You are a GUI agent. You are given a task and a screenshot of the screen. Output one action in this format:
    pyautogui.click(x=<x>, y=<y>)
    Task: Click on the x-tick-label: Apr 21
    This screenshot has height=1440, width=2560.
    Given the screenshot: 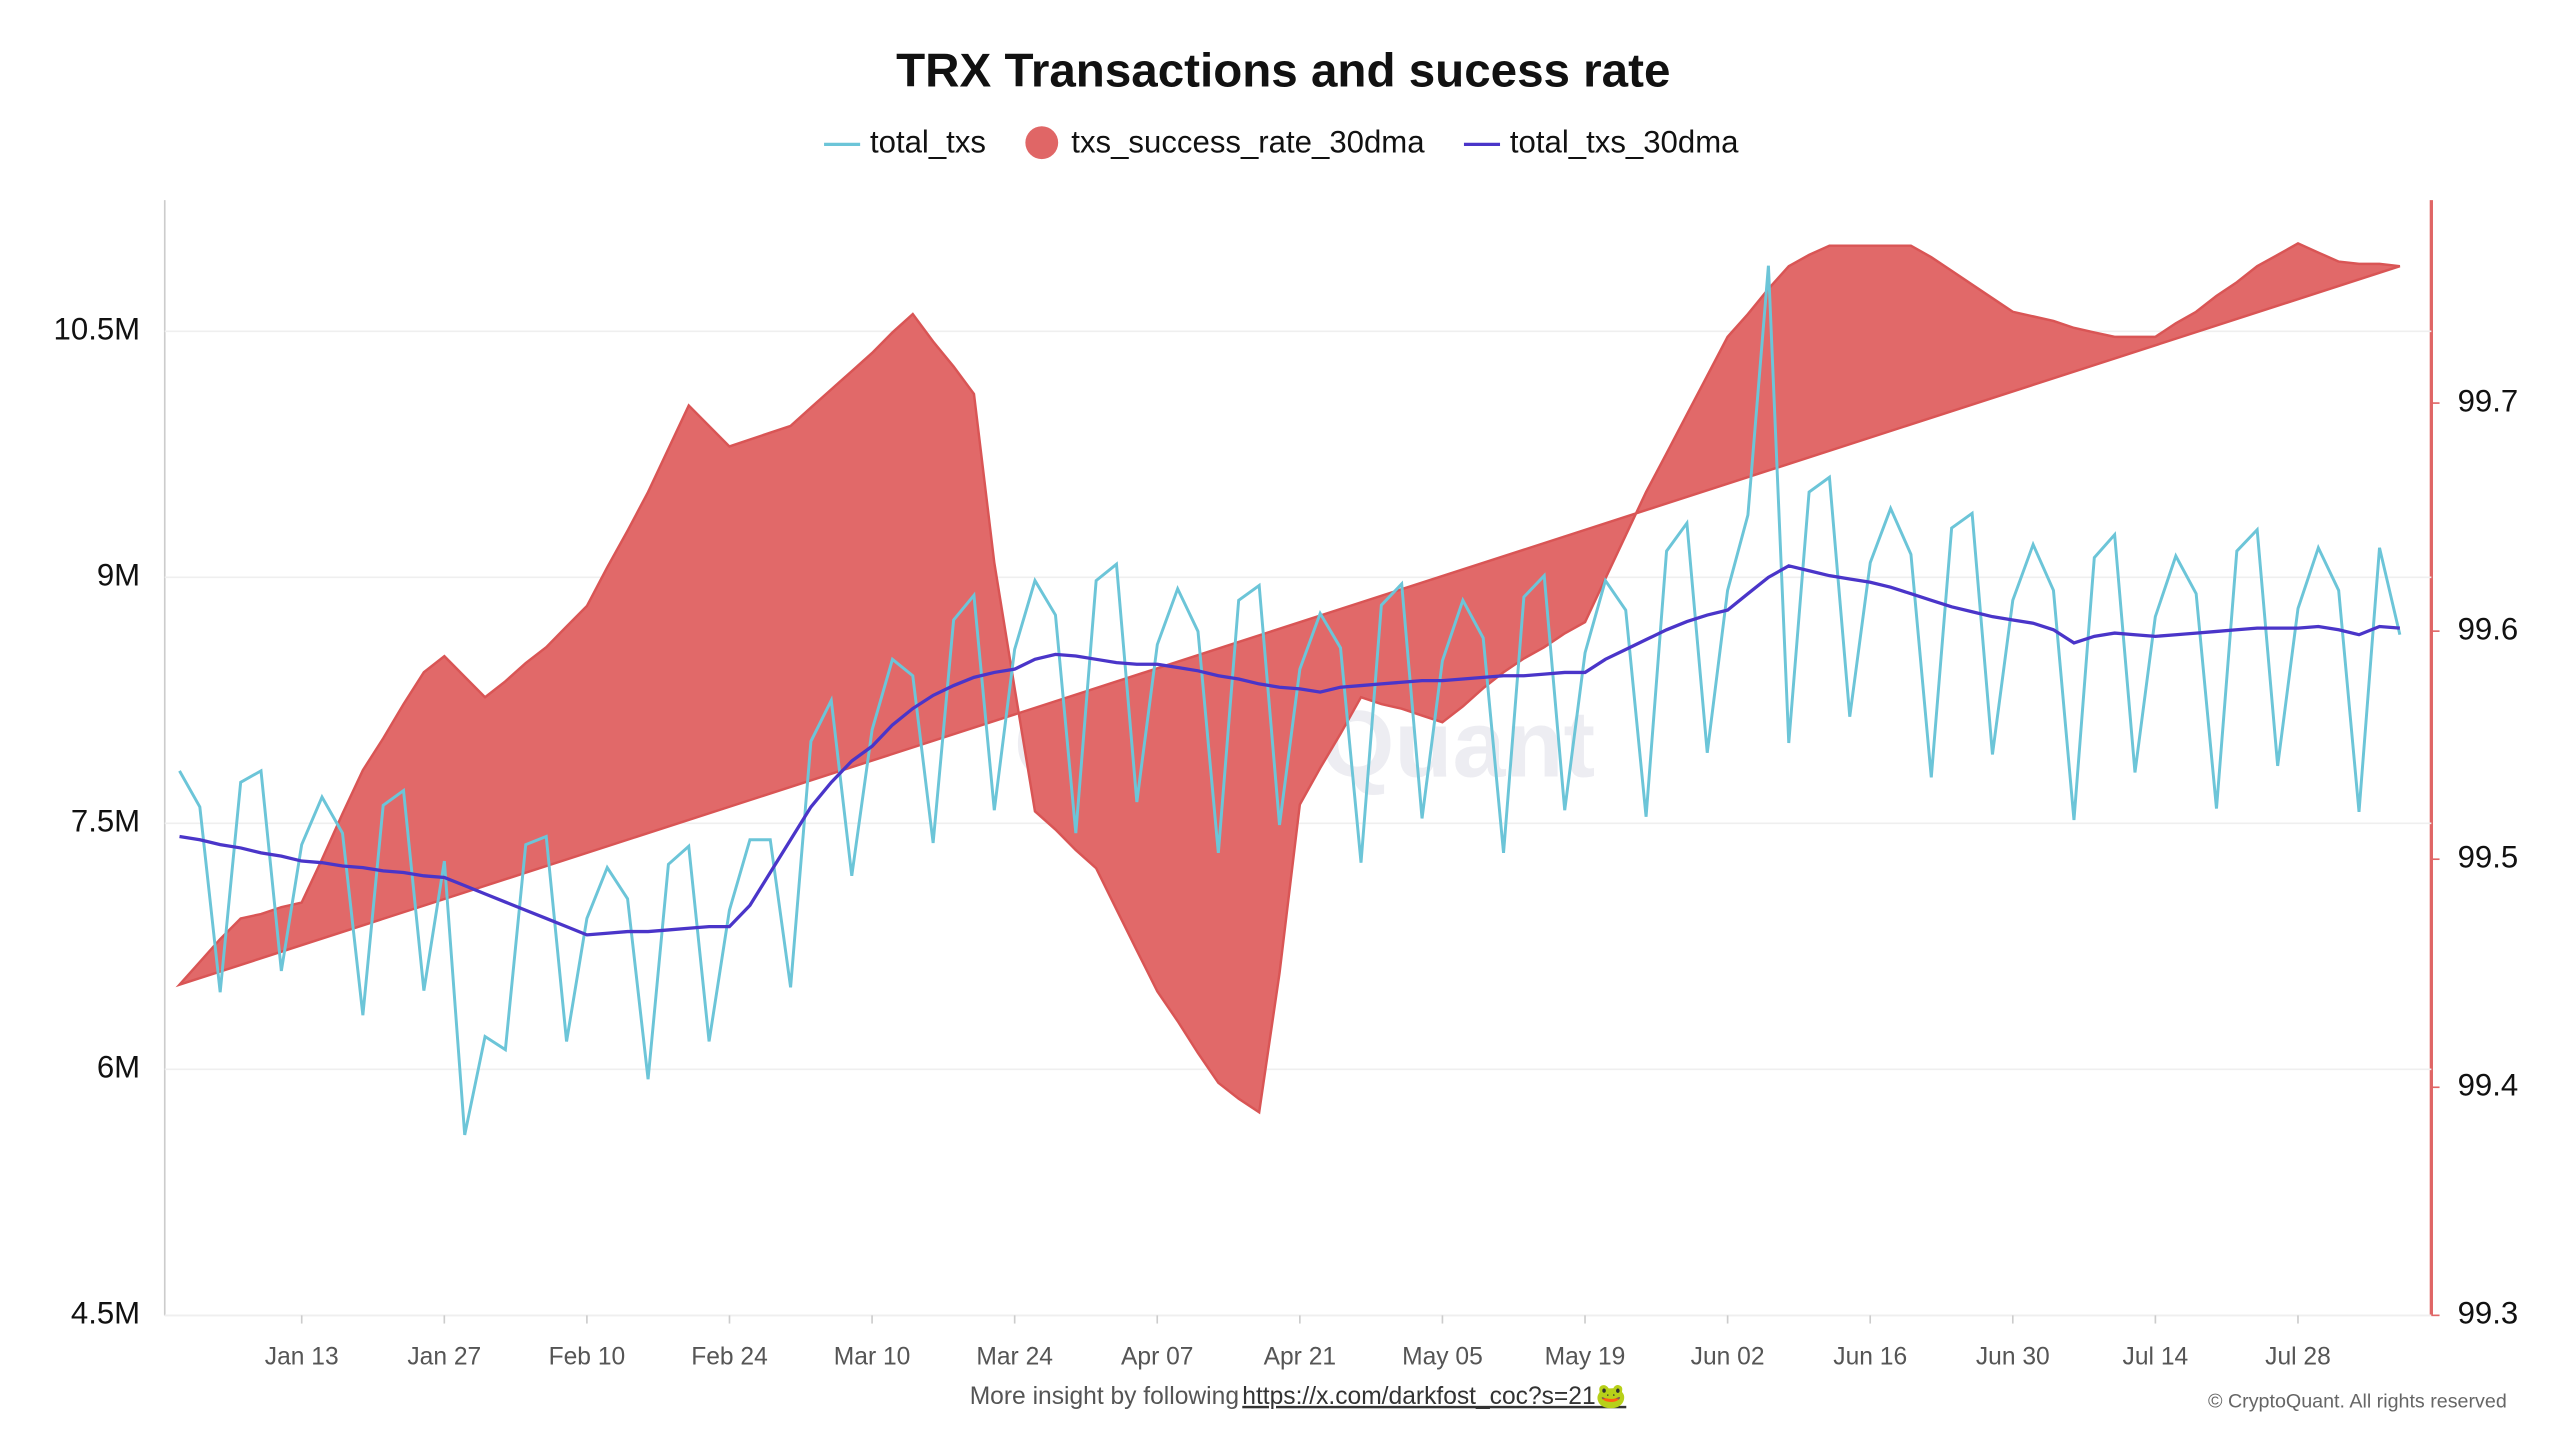 What is the action you would take?
    pyautogui.click(x=1300, y=1356)
    